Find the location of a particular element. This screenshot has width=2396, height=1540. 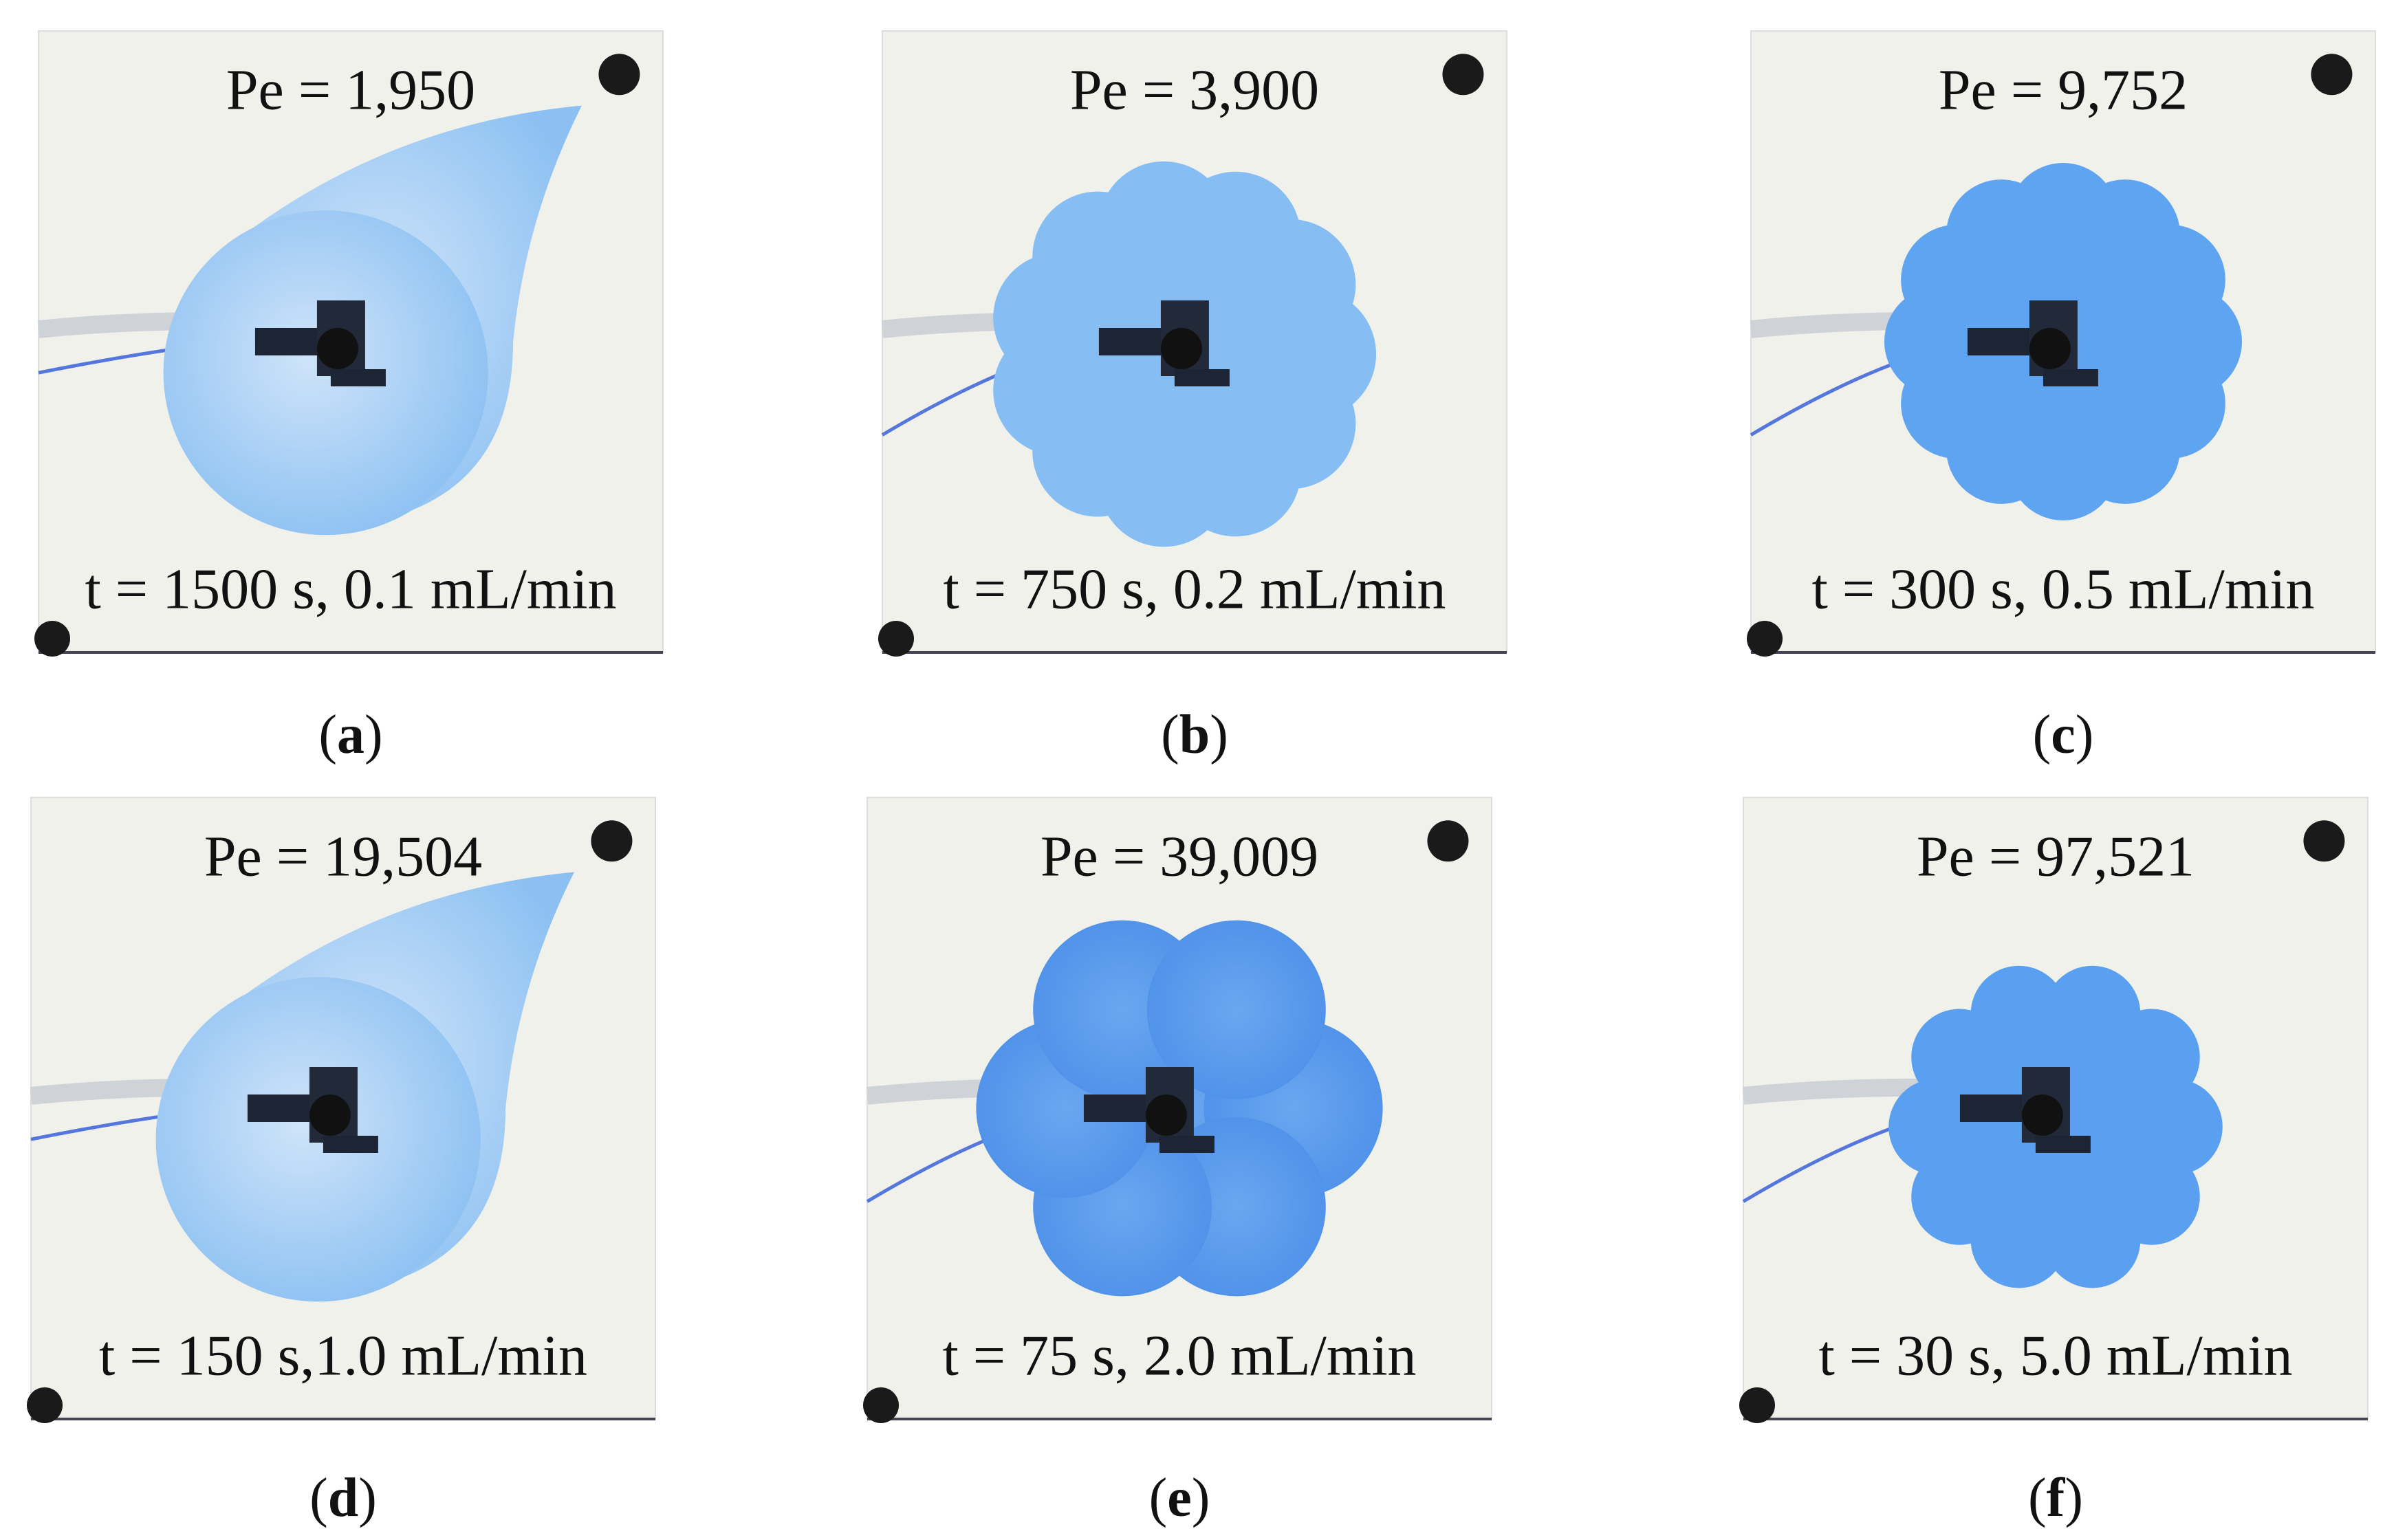

panel-label: (f) is located at coordinates (2055, 1498).